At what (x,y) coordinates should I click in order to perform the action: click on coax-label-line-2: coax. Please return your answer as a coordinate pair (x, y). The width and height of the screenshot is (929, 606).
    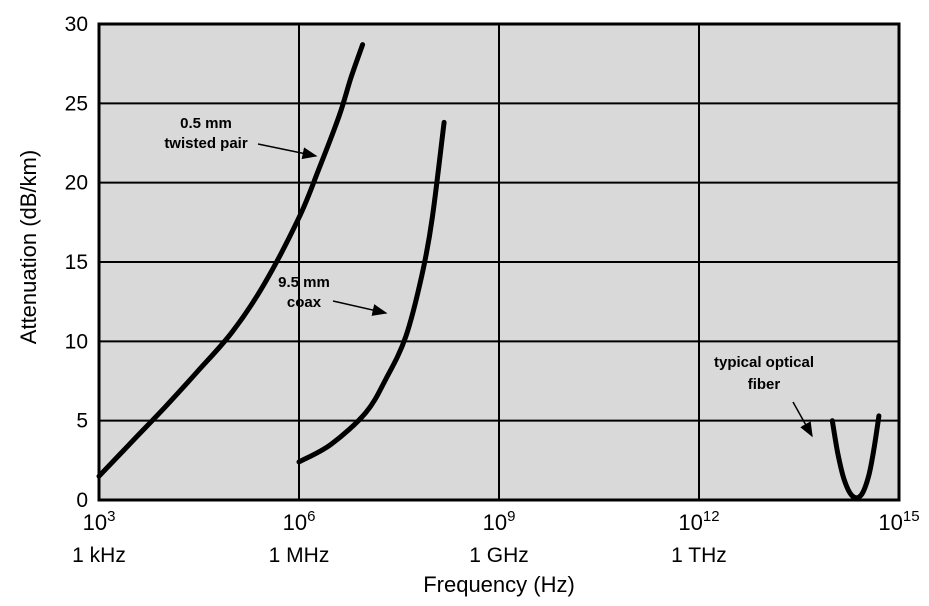
    Looking at the image, I should click on (304, 302).